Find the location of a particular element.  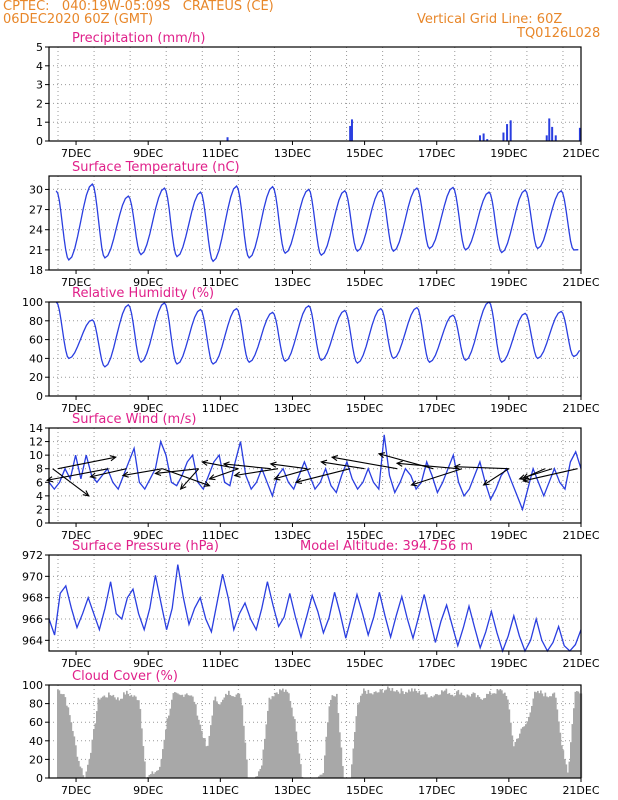

x-tick-label: 11DEC is located at coordinates (220, 153).